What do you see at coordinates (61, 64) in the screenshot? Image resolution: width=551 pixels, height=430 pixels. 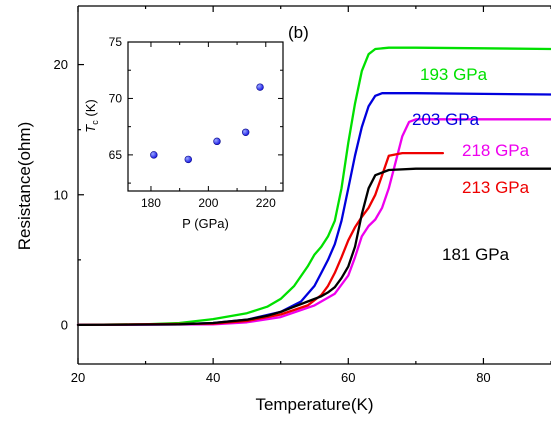 I see `y-tick-label: 20` at bounding box center [61, 64].